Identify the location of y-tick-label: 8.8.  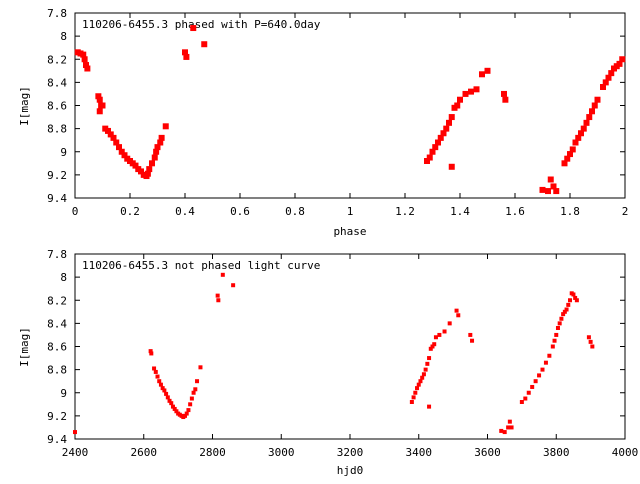
(57, 129).